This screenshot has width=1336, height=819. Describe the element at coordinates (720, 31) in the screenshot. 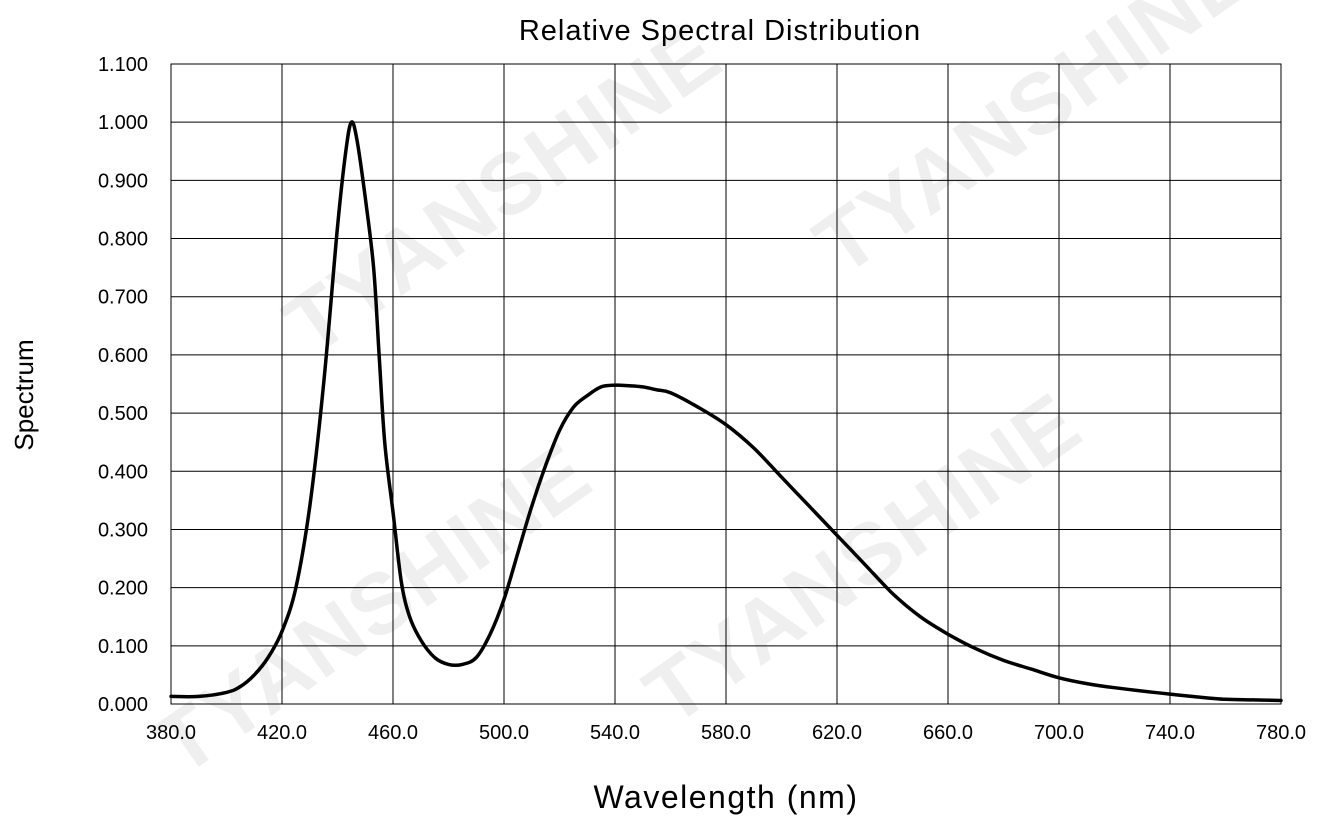

I see `chart-title: Relative Spectral Distribution` at that location.